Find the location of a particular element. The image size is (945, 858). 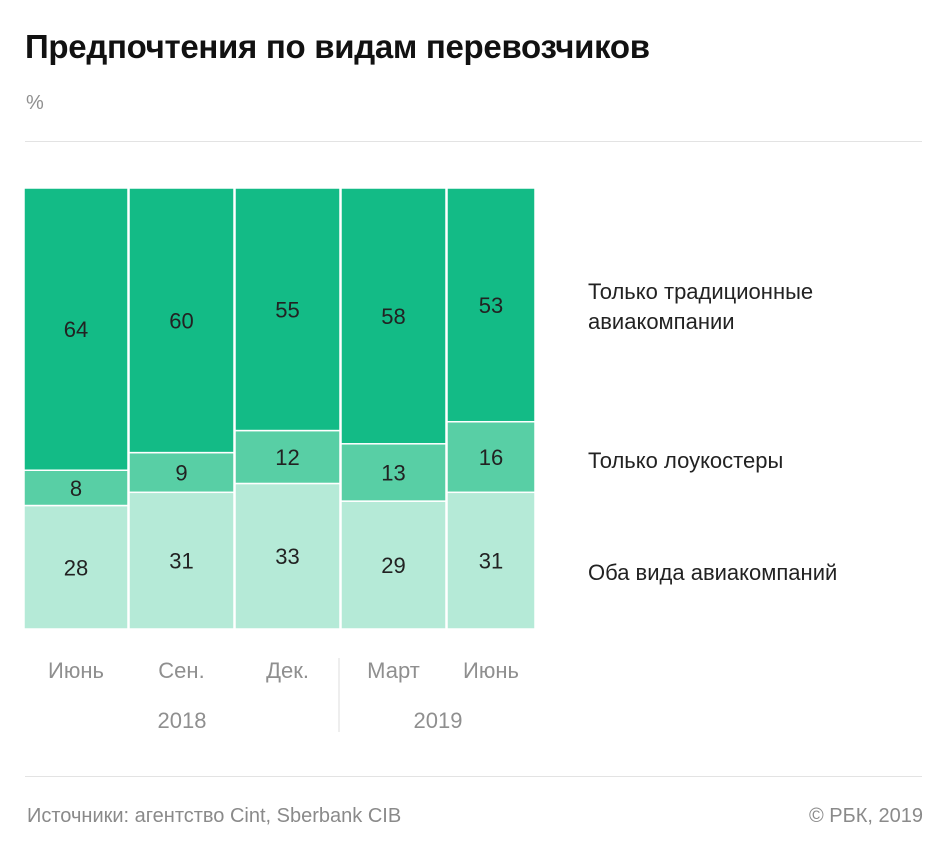

source-note: Источники: агентство Cint, Sberbank CIB is located at coordinates (214, 816).